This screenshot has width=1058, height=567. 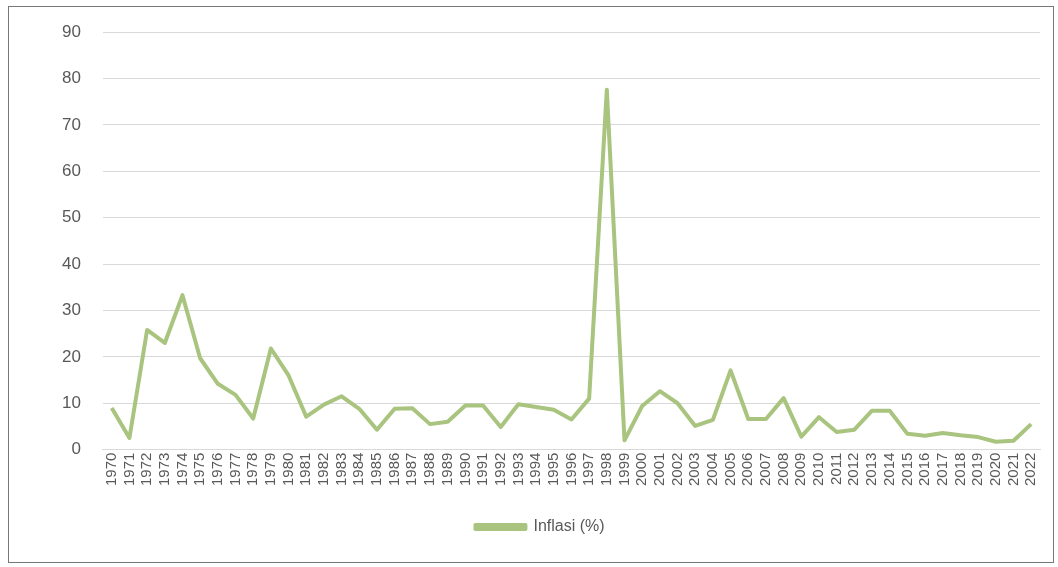 What do you see at coordinates (835, 468) in the screenshot?
I see `x-tick-label: 2011` at bounding box center [835, 468].